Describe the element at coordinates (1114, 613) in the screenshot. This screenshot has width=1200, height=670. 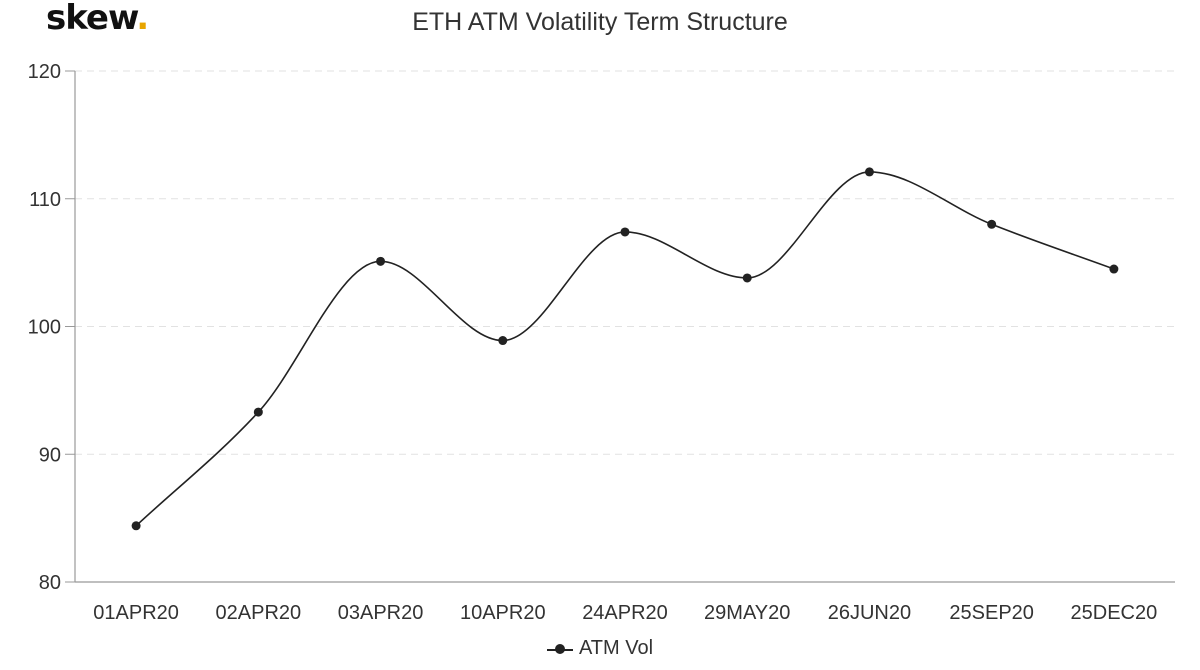
I see `x-tick-label: 25DEC20` at that location.